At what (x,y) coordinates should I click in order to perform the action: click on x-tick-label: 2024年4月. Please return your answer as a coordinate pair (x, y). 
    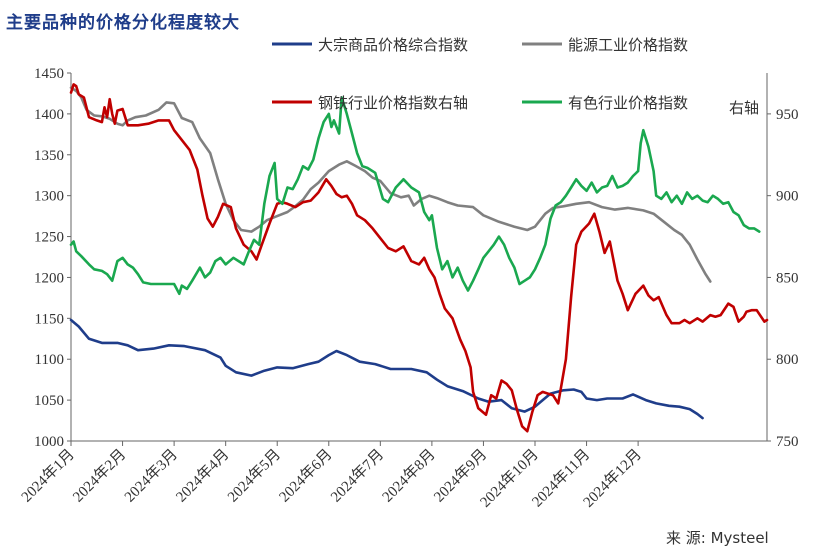
    Looking at the image, I should click on (203, 476).